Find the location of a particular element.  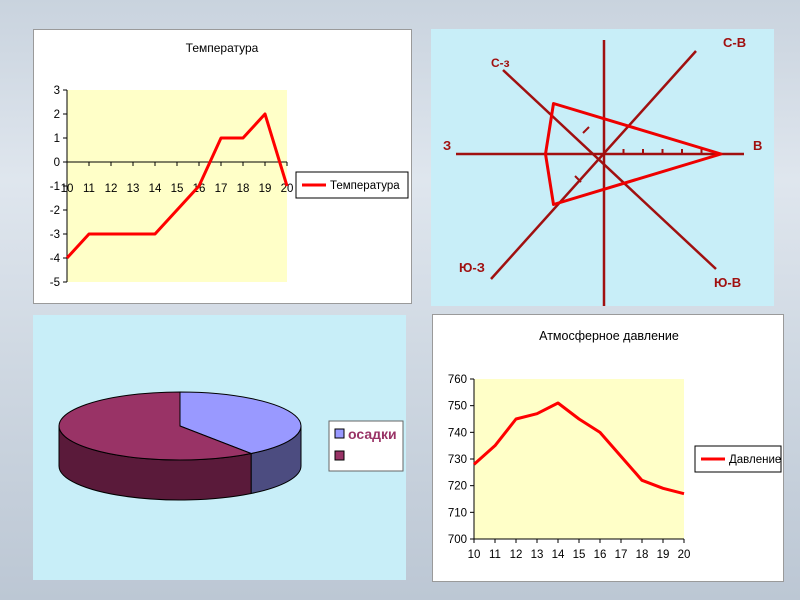

y-tick-label: -4 is located at coordinates (55, 259).